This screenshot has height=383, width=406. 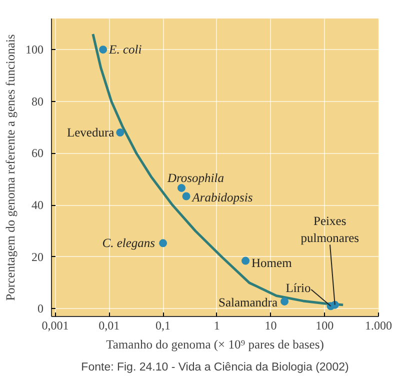 What do you see at coordinates (217, 325) in the screenshot?
I see `x-tick-label: 1` at bounding box center [217, 325].